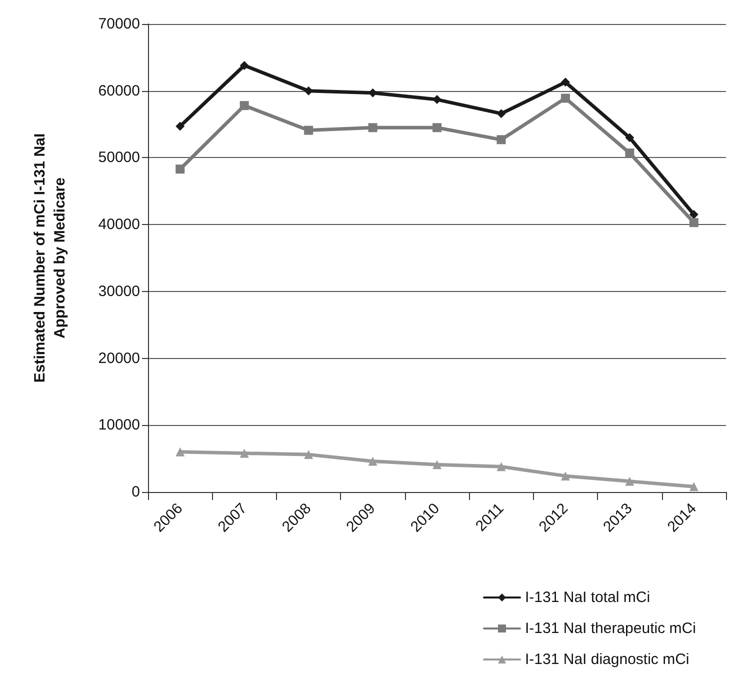 The image size is (746, 688). What do you see at coordinates (587, 597) in the screenshot?
I see `legend-label: I-131 NaI total mCi` at bounding box center [587, 597].